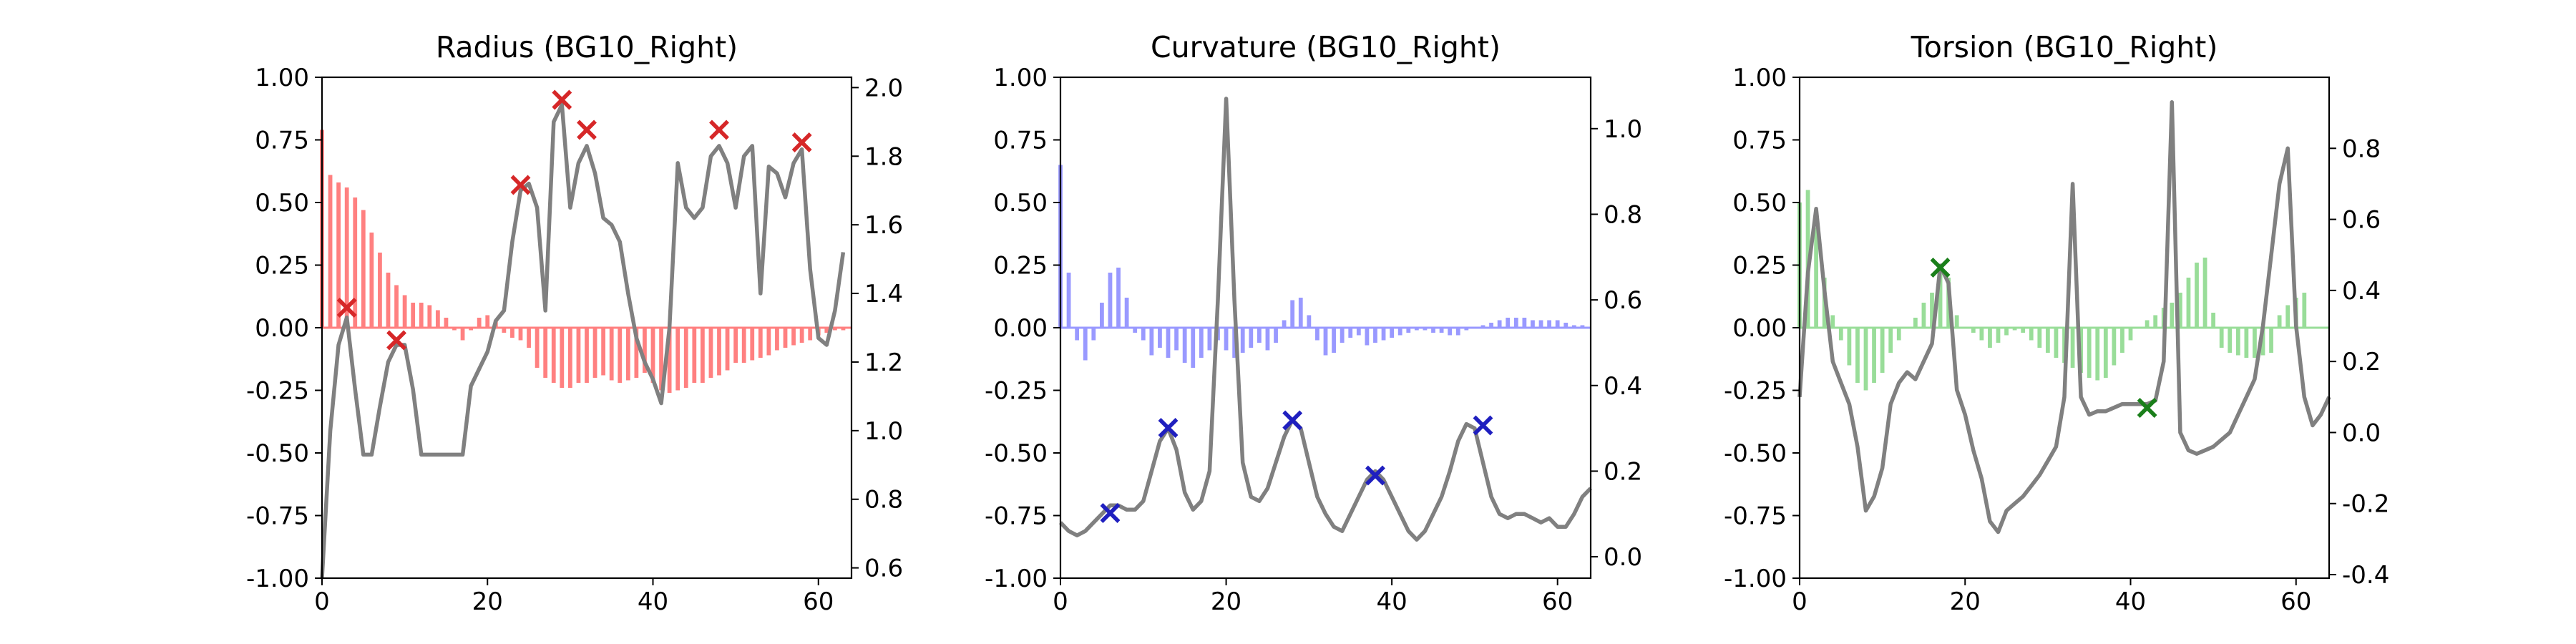 The width and height of the screenshot is (2576, 644). I want to click on radius-y2tick-label-0: 0.6, so click(883, 569).